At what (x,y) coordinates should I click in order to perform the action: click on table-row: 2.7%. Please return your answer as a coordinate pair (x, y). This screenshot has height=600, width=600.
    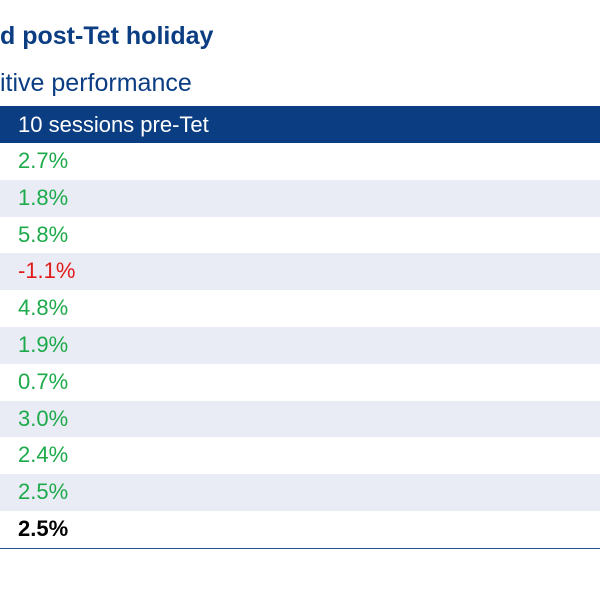
    Looking at the image, I should click on (300, 161).